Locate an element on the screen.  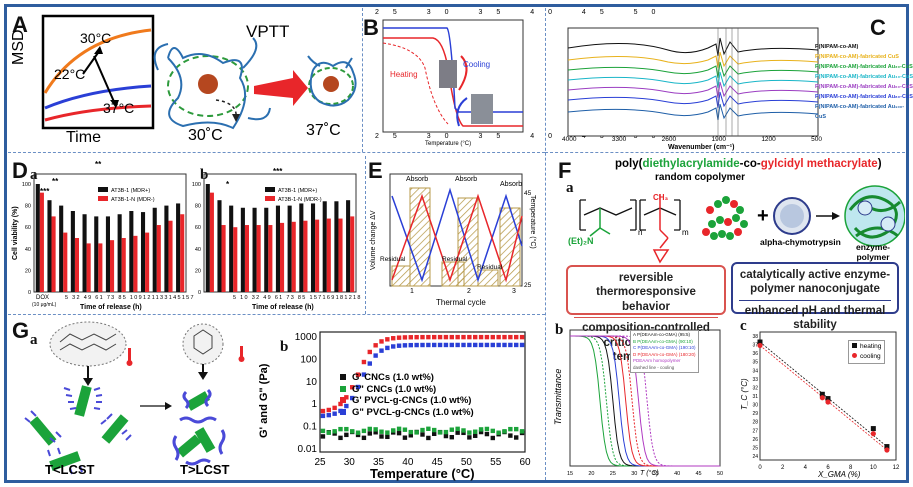
cnc-rods-low is located at coordinates (79, 428).